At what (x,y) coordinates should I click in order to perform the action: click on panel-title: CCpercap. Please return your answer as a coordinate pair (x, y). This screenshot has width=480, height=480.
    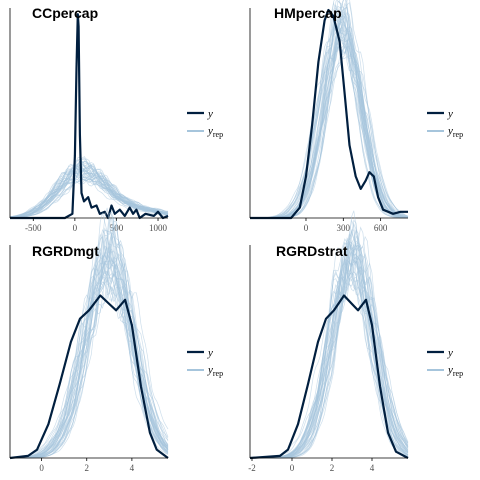
    Looking at the image, I should click on (65, 13).